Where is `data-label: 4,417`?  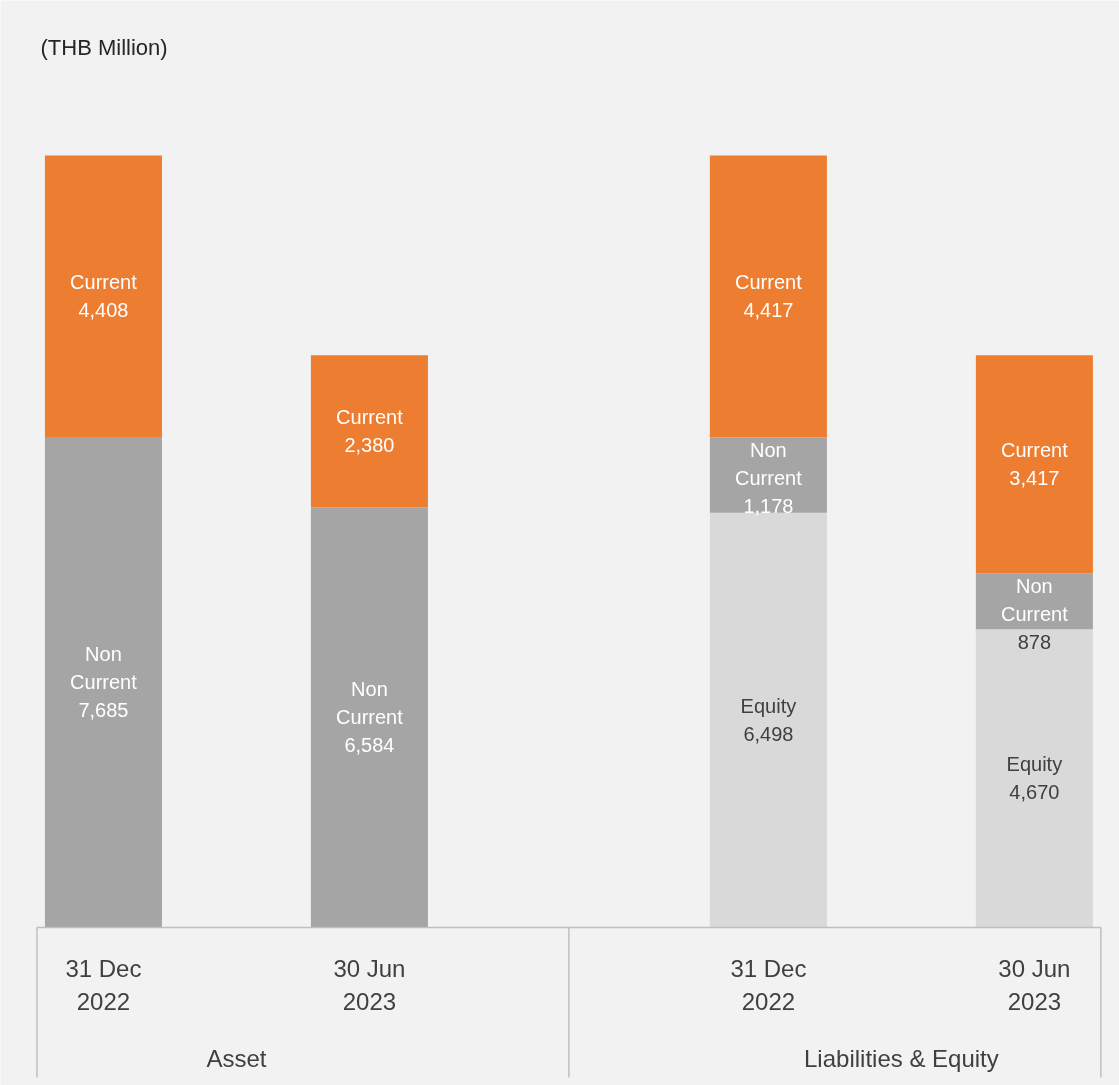 data-label: 4,417 is located at coordinates (768, 310).